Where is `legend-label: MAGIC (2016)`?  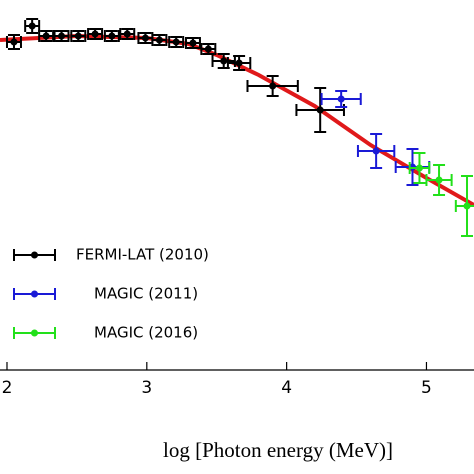 legend-label: MAGIC (2016) is located at coordinates (146, 333).